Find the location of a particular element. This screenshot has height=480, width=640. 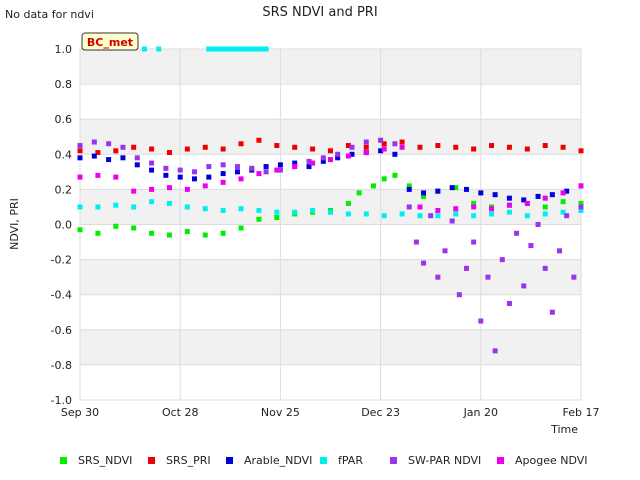

x-tick-label: Sep 30 is located at coordinates (80, 412).